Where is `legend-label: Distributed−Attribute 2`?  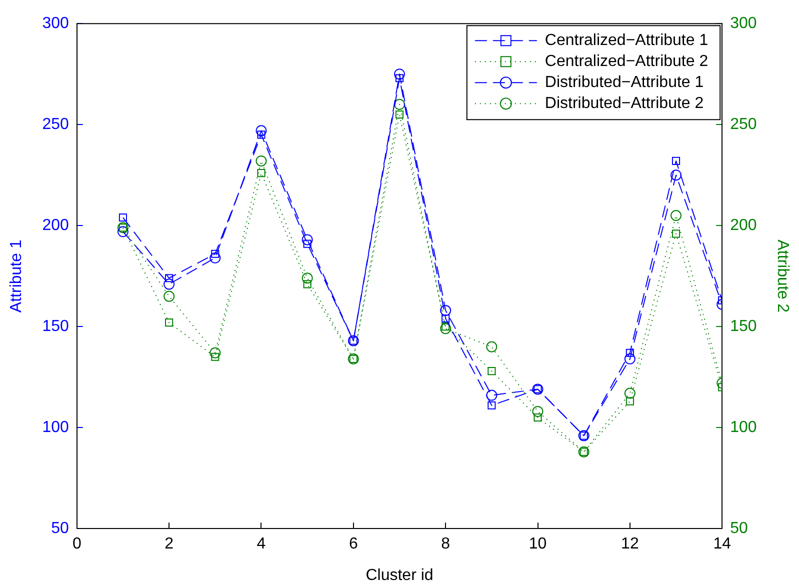
legend-label: Distributed−Attribute 2 is located at coordinates (624, 103).